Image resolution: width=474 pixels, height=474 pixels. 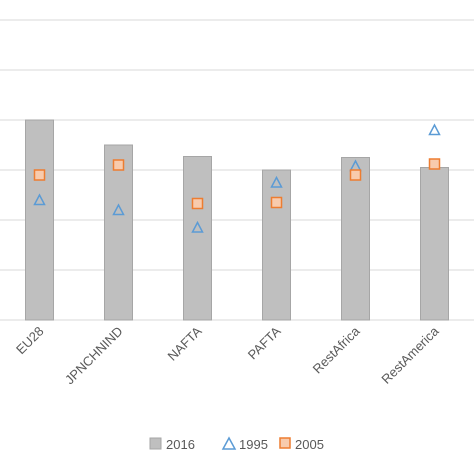 I want to click on legend-triangle-swatch, so click(x=229, y=443).